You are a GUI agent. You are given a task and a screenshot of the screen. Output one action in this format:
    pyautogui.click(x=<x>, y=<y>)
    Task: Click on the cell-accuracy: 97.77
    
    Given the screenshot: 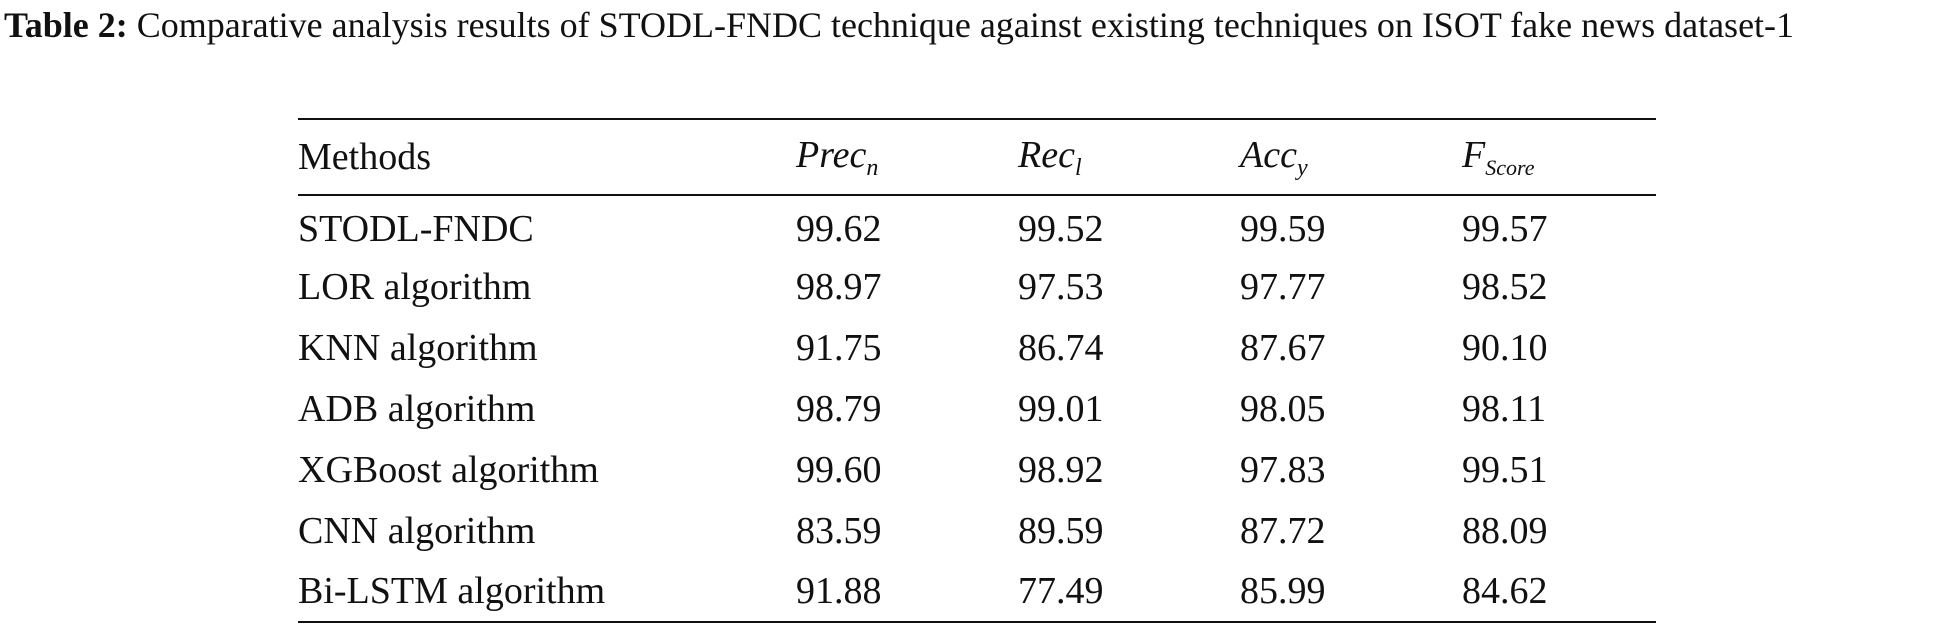 What is the action you would take?
    pyautogui.click(x=1283, y=286)
    